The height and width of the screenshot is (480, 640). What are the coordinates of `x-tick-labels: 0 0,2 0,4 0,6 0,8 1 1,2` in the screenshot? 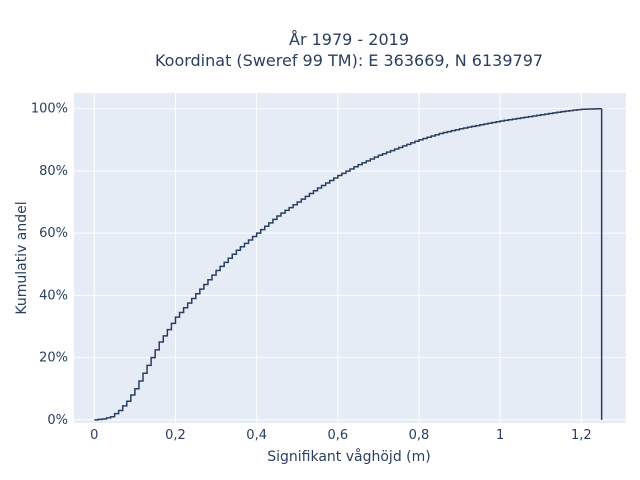 It's located at (341, 435).